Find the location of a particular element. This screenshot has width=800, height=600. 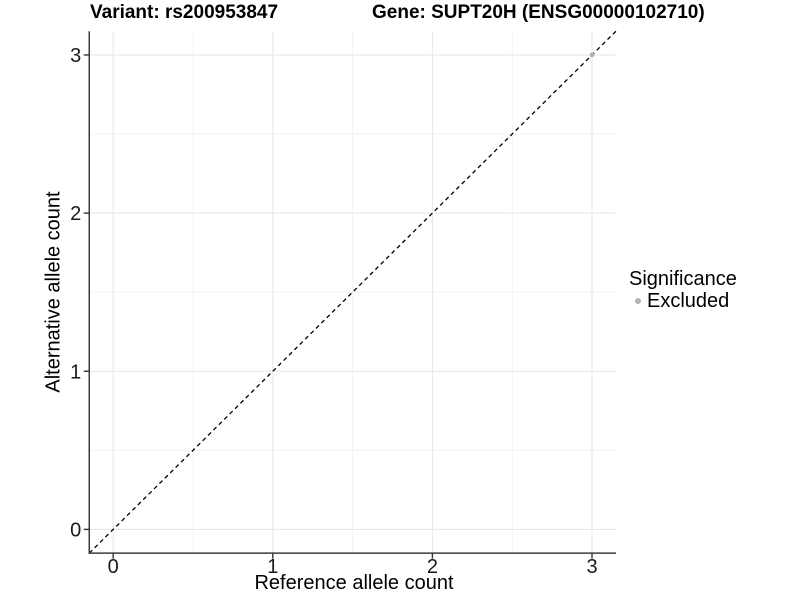

gene-title: Gene: SUPT20H (ENSG00000102710) is located at coordinates (538, 12).